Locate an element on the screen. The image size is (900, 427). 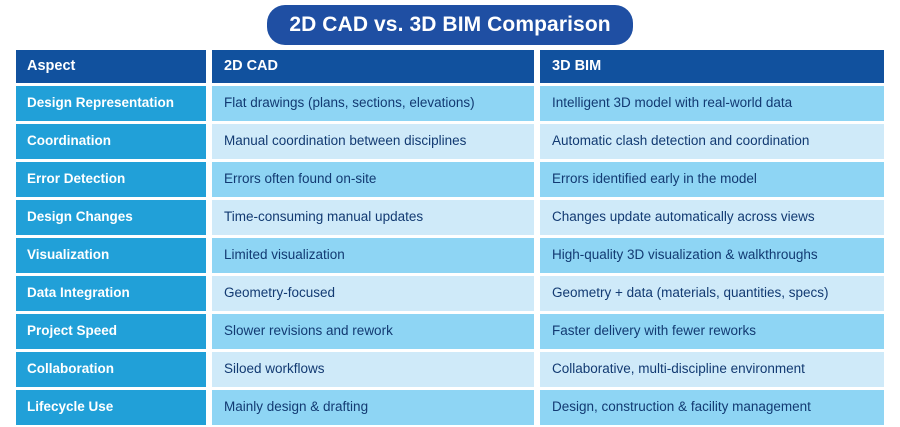
aspect-label: Design Representation is located at coordinates (111, 103).